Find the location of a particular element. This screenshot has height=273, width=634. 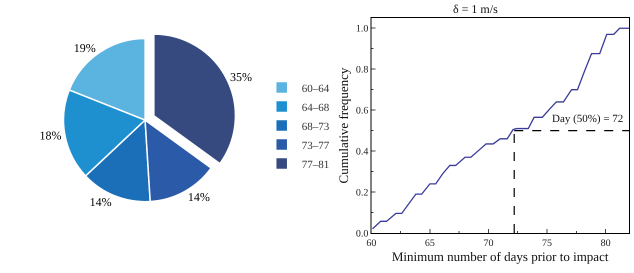

data-label: 19% is located at coordinates (85, 47).